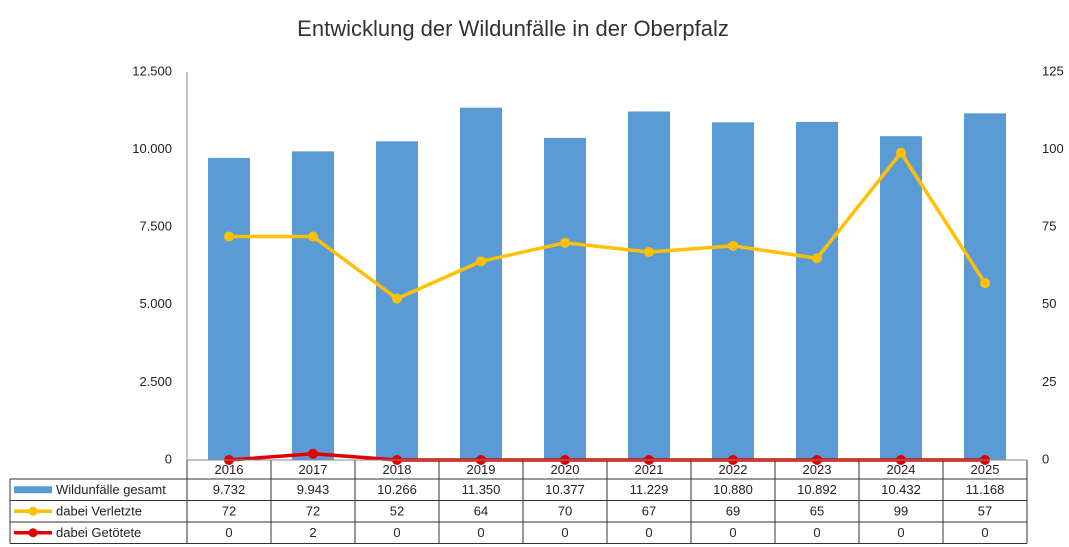  Describe the element at coordinates (397, 511) in the screenshot. I see `table-cell: 52` at that location.